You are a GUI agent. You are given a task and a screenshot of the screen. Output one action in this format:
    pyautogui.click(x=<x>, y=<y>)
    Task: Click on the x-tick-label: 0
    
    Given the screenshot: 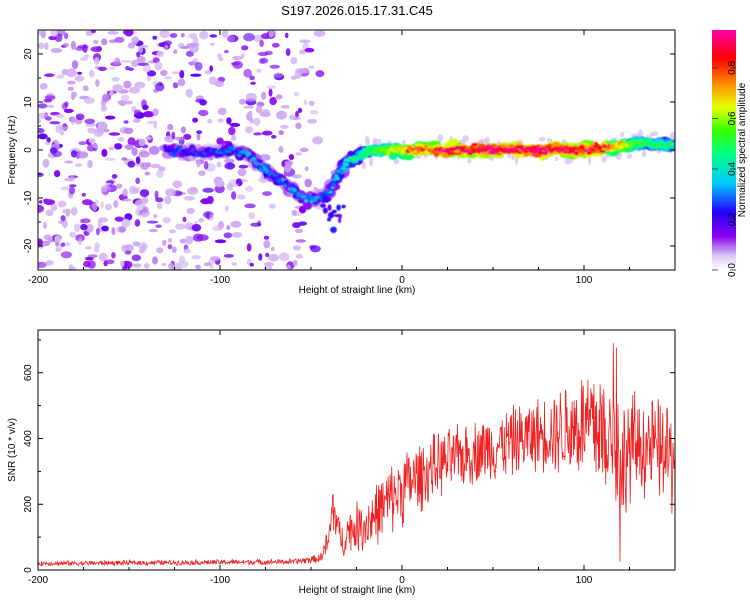 What is the action you would take?
    pyautogui.click(x=402, y=280)
    